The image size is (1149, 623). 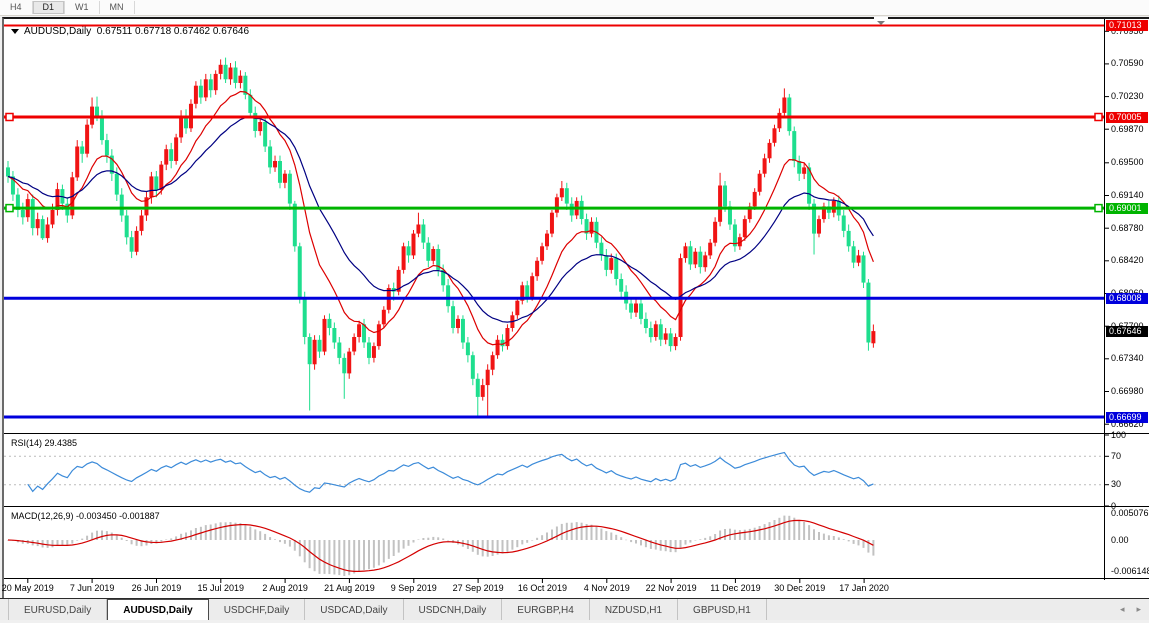 I want to click on chart-tab-usdchf: USDCHF,Daily, so click(x=257, y=609).